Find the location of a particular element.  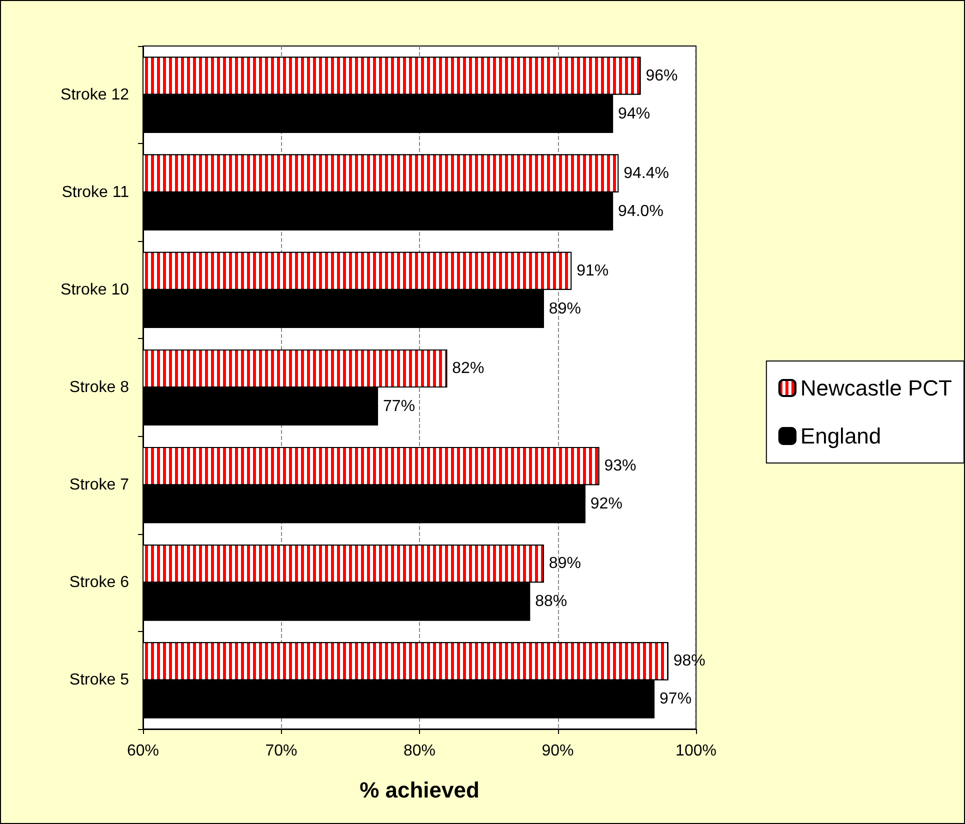

data-label: 93% is located at coordinates (620, 466).